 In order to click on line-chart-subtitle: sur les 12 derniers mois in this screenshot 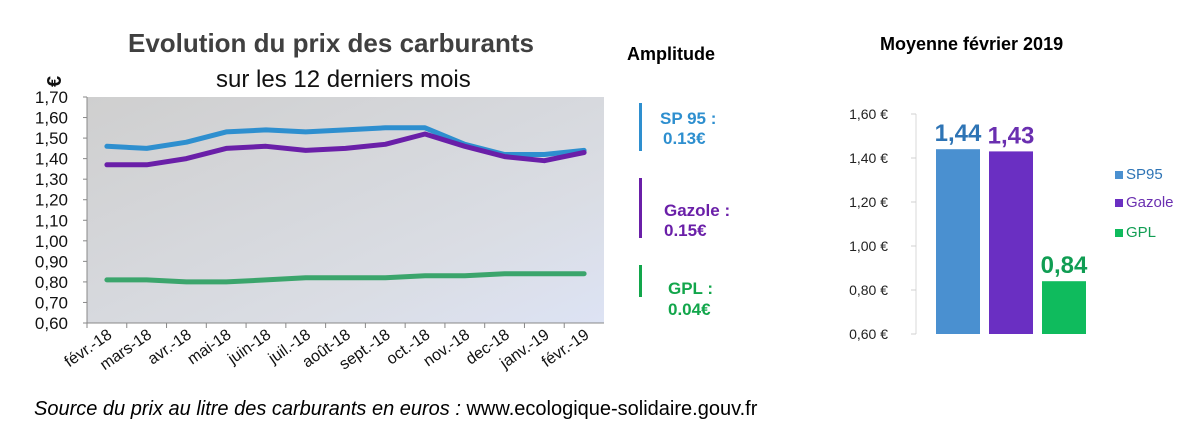, I will do `click(343, 79)`.